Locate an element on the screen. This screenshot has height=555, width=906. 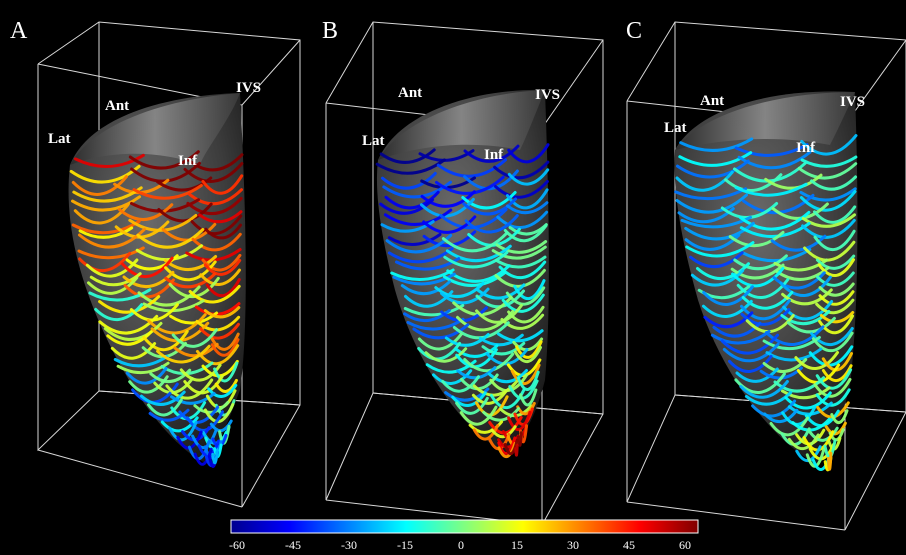
label-ant-c: Ant is located at coordinates (712, 101).